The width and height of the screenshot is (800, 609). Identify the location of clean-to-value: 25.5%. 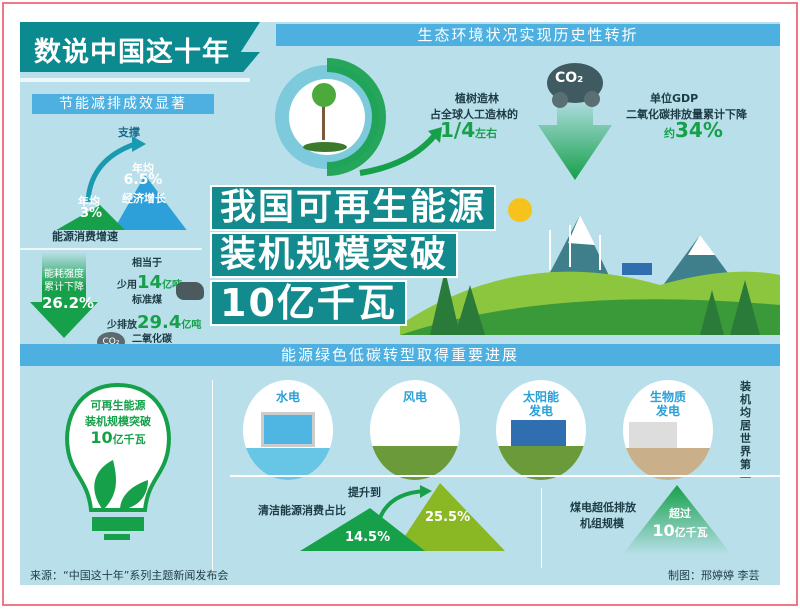
(448, 517).